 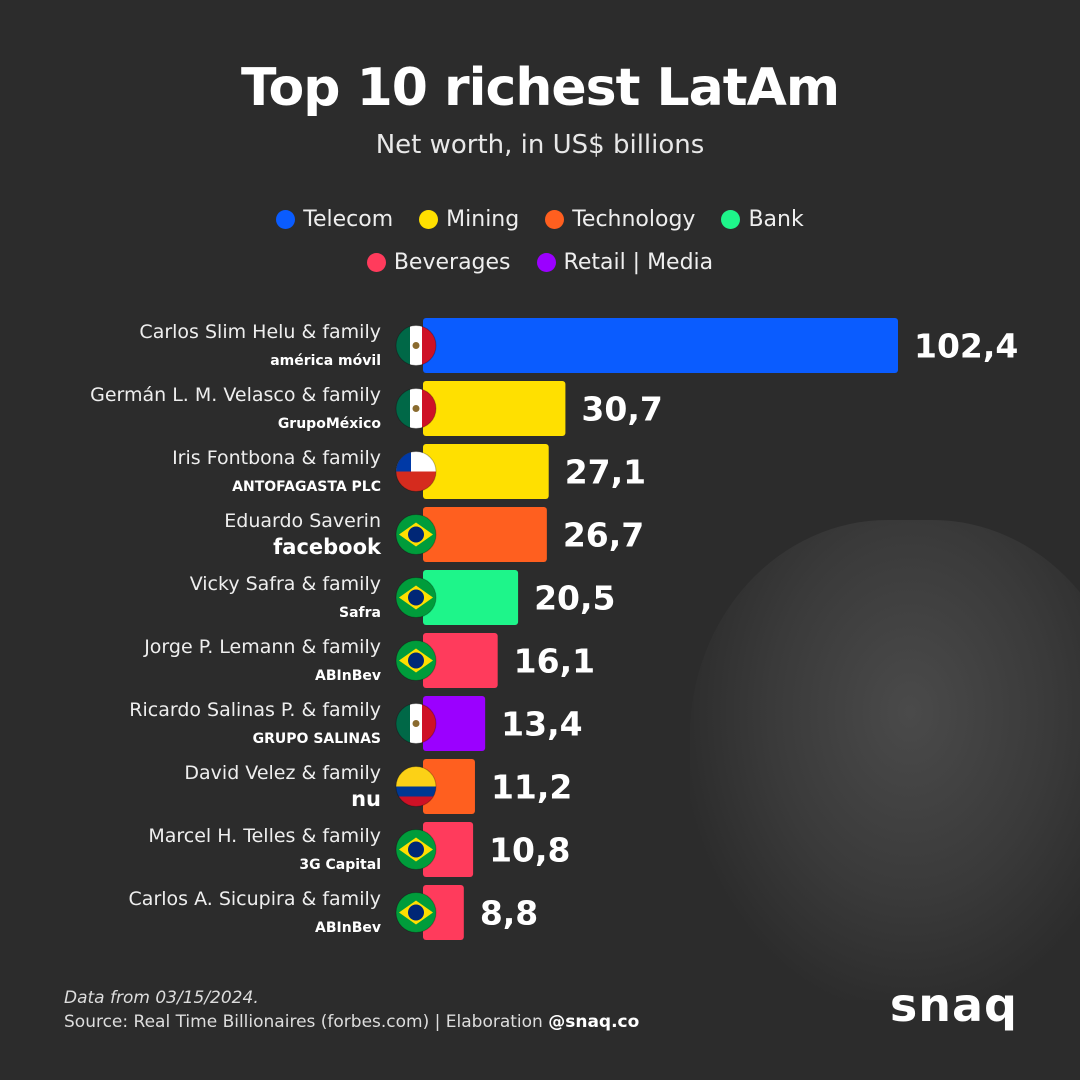 I want to click on legend-row-2: Beverages Retail | Media, so click(x=540, y=262).